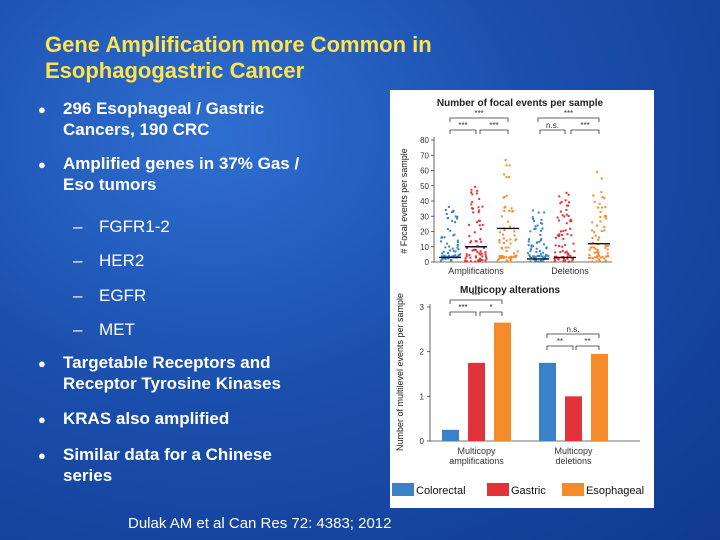 This screenshot has width=720, height=540. Describe the element at coordinates (175, 70) in the screenshot. I see `title-line-2: Esophagogastric Cancer` at that location.